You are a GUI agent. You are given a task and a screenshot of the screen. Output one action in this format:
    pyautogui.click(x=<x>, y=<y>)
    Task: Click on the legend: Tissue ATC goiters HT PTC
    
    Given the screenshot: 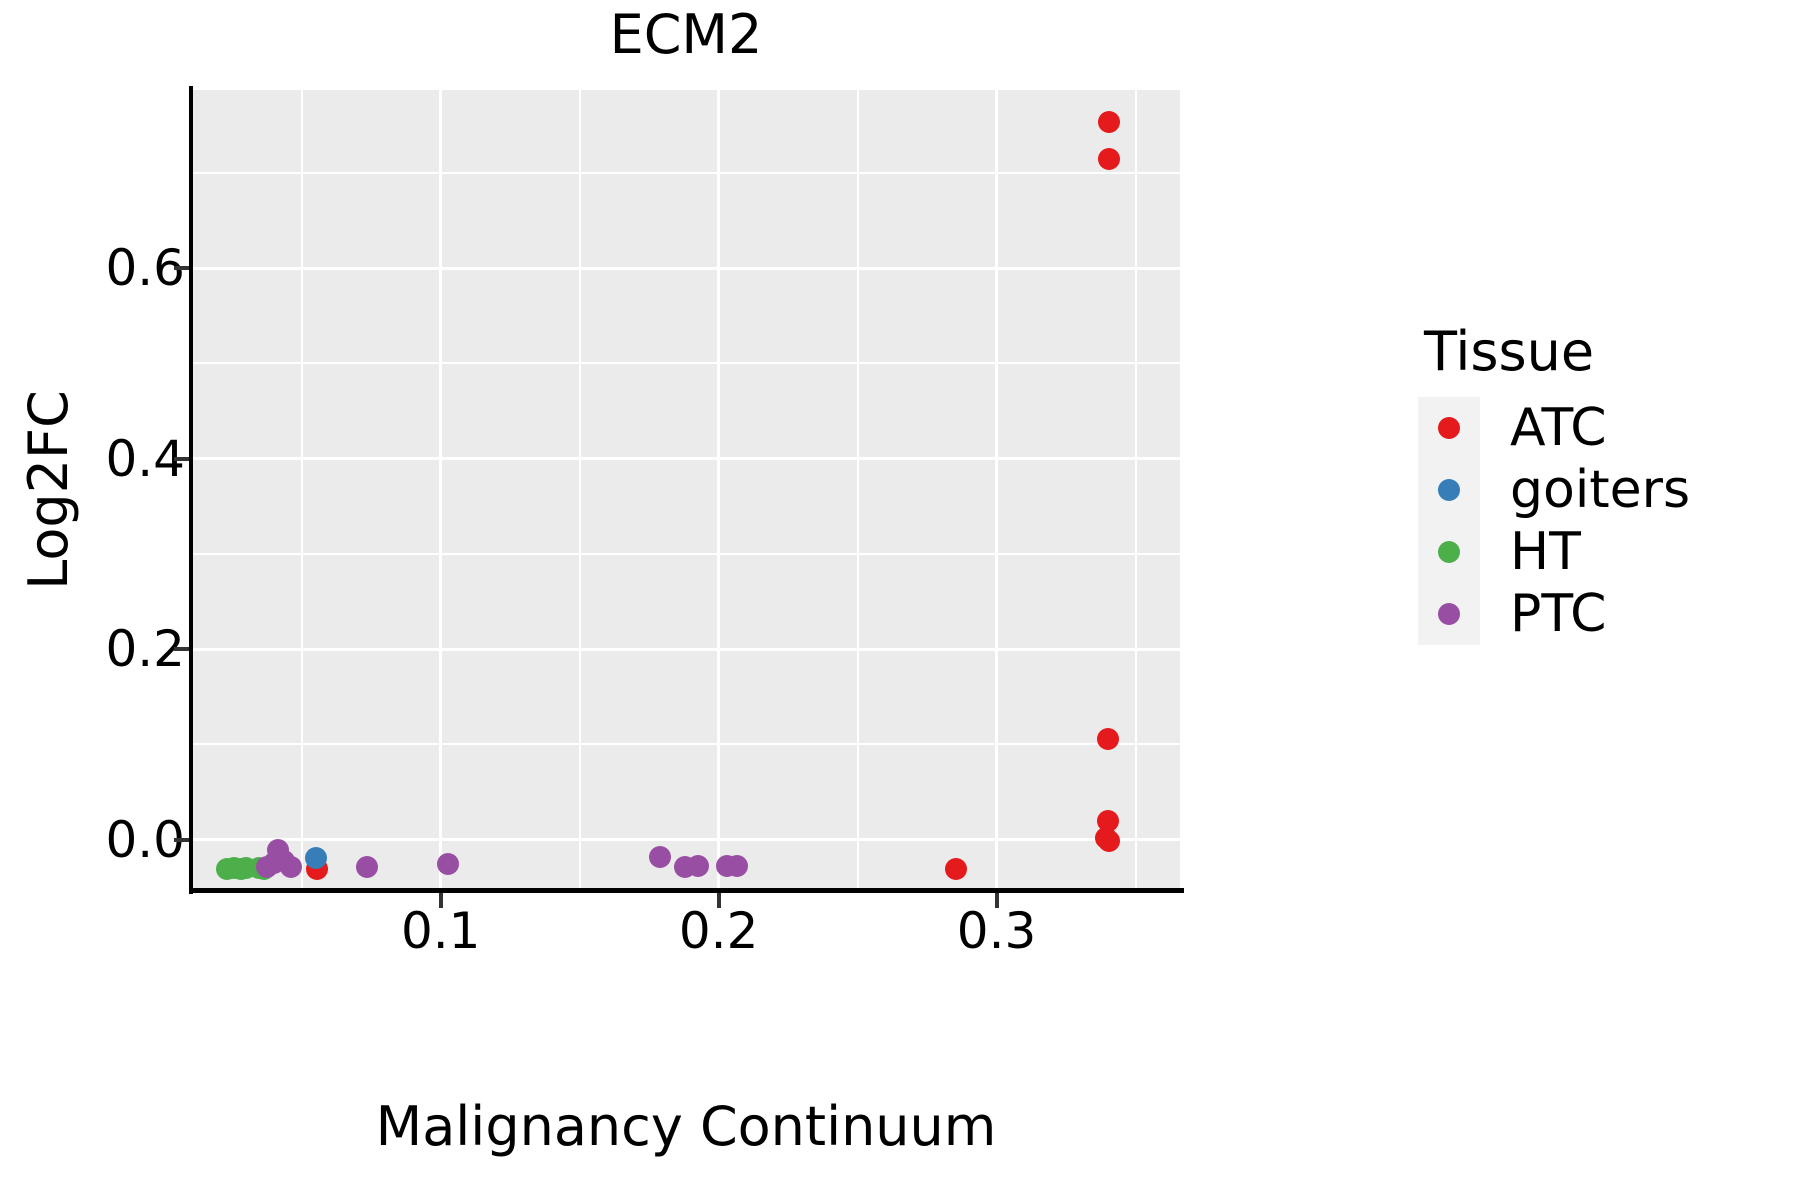 What is the action you would take?
    pyautogui.click(x=1603, y=482)
    